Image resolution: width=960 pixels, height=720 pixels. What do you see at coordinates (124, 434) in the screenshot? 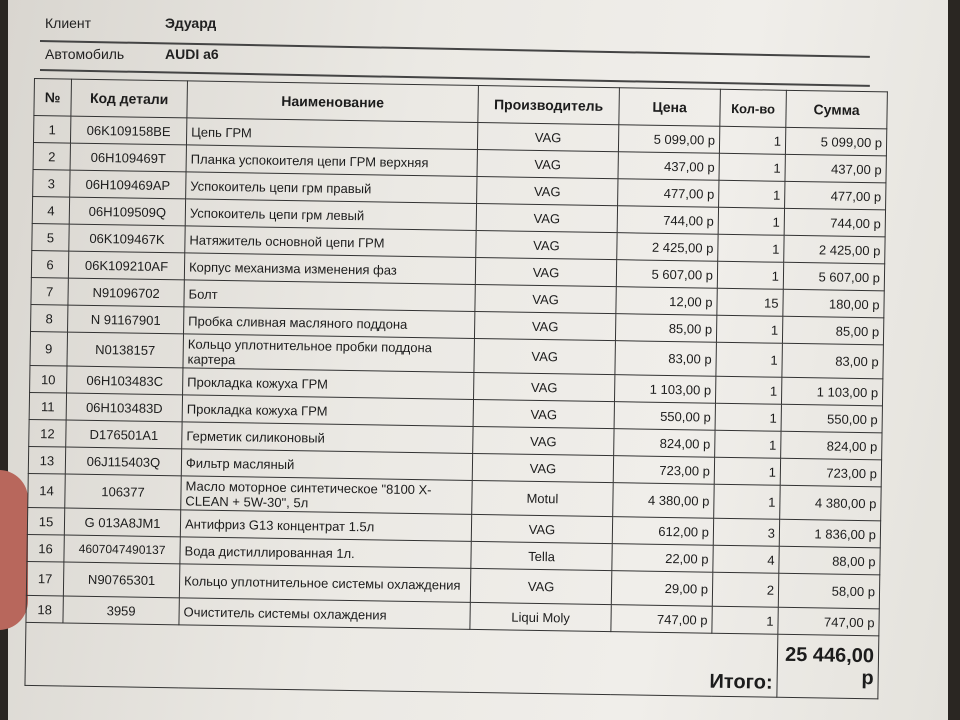
I see `table-cell: D176501A1` at bounding box center [124, 434].